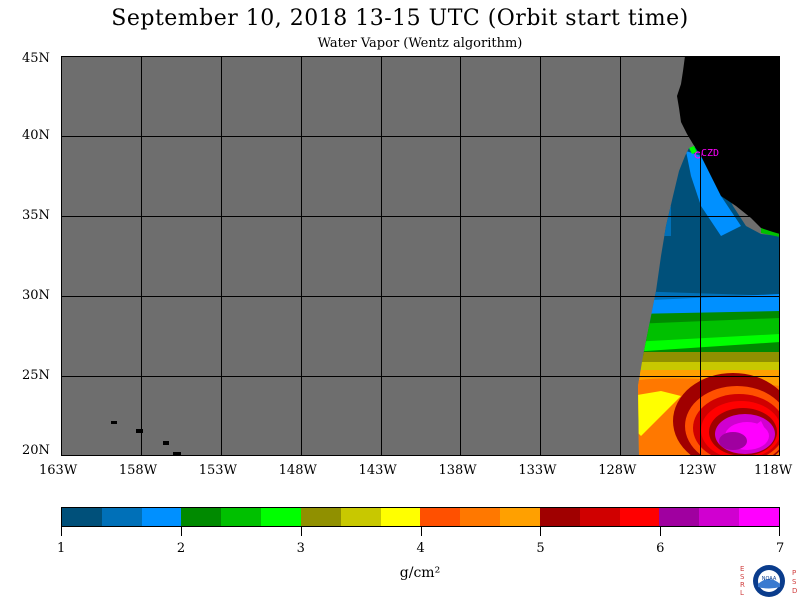 Image resolution: width=800 pixels, height=600 pixels. I want to click on colorbar-tick-label: 2, so click(181, 548).